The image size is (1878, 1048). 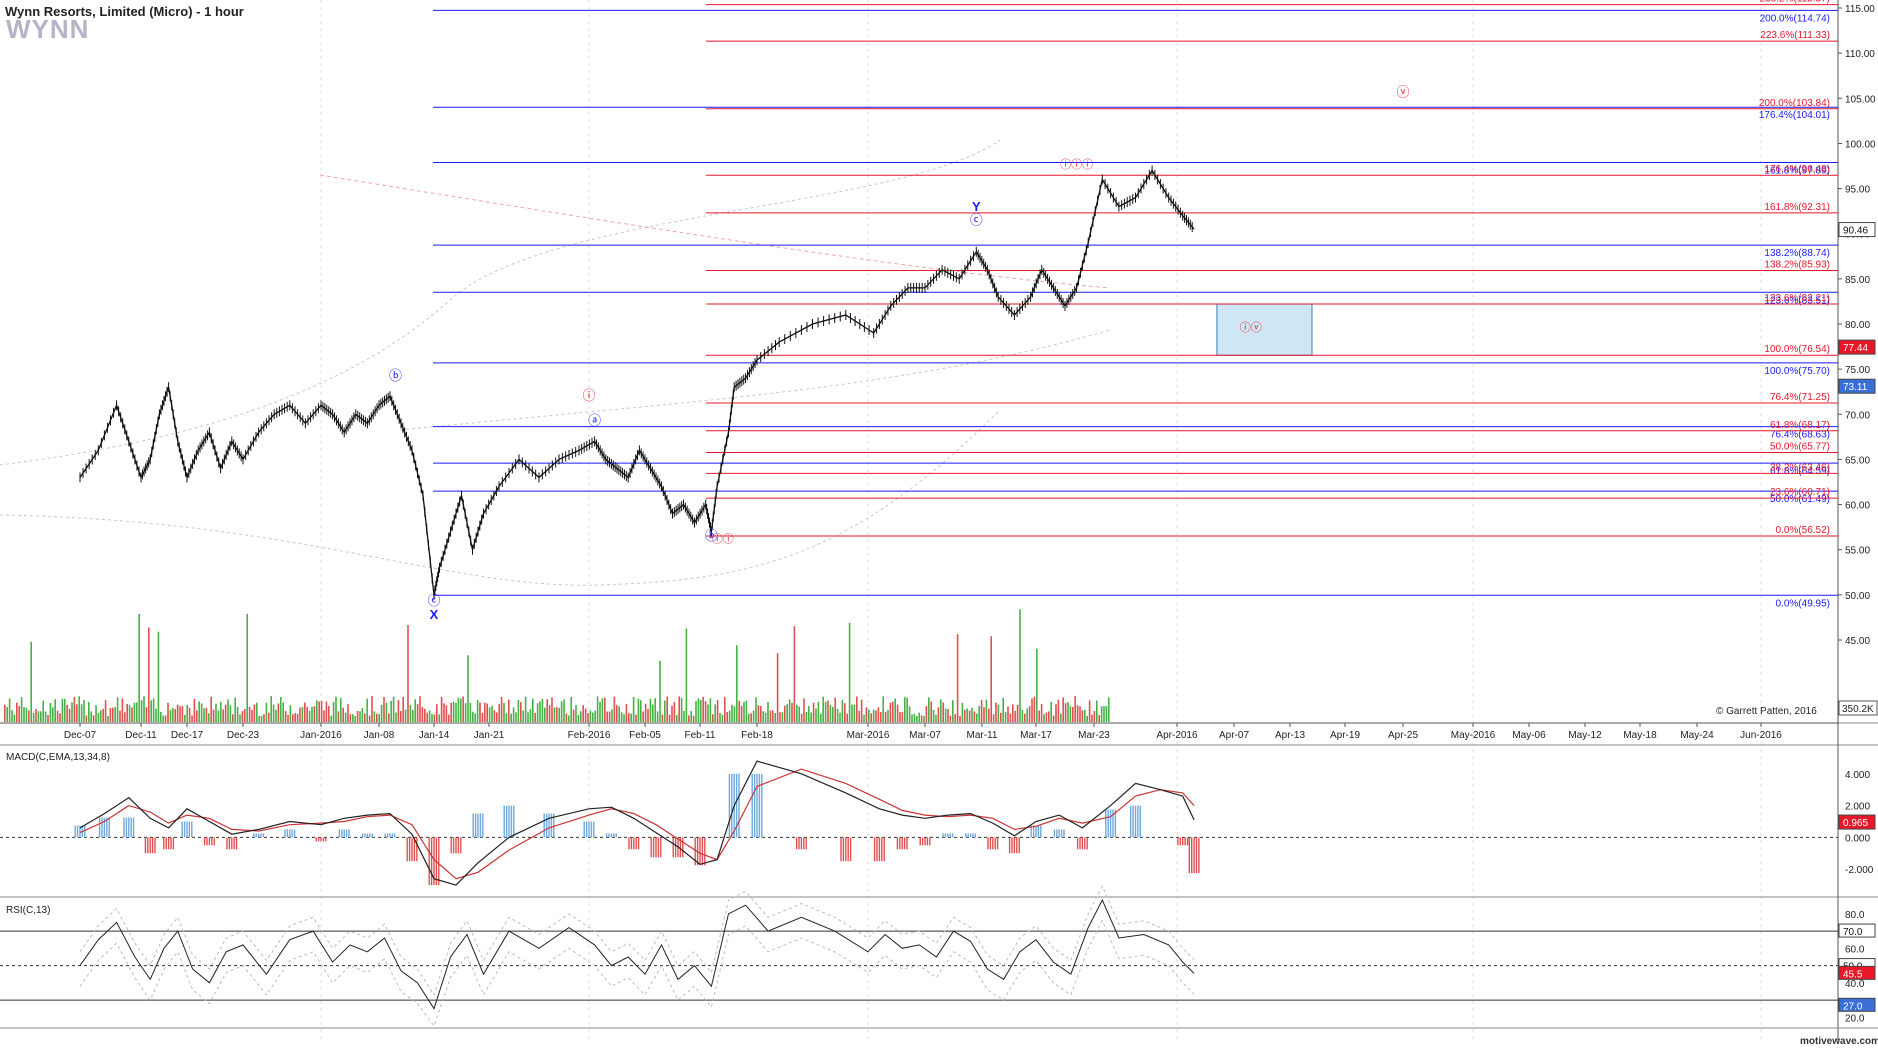 I want to click on fib-red-label-9: 61.8%(68.17), so click(x=1800, y=425).